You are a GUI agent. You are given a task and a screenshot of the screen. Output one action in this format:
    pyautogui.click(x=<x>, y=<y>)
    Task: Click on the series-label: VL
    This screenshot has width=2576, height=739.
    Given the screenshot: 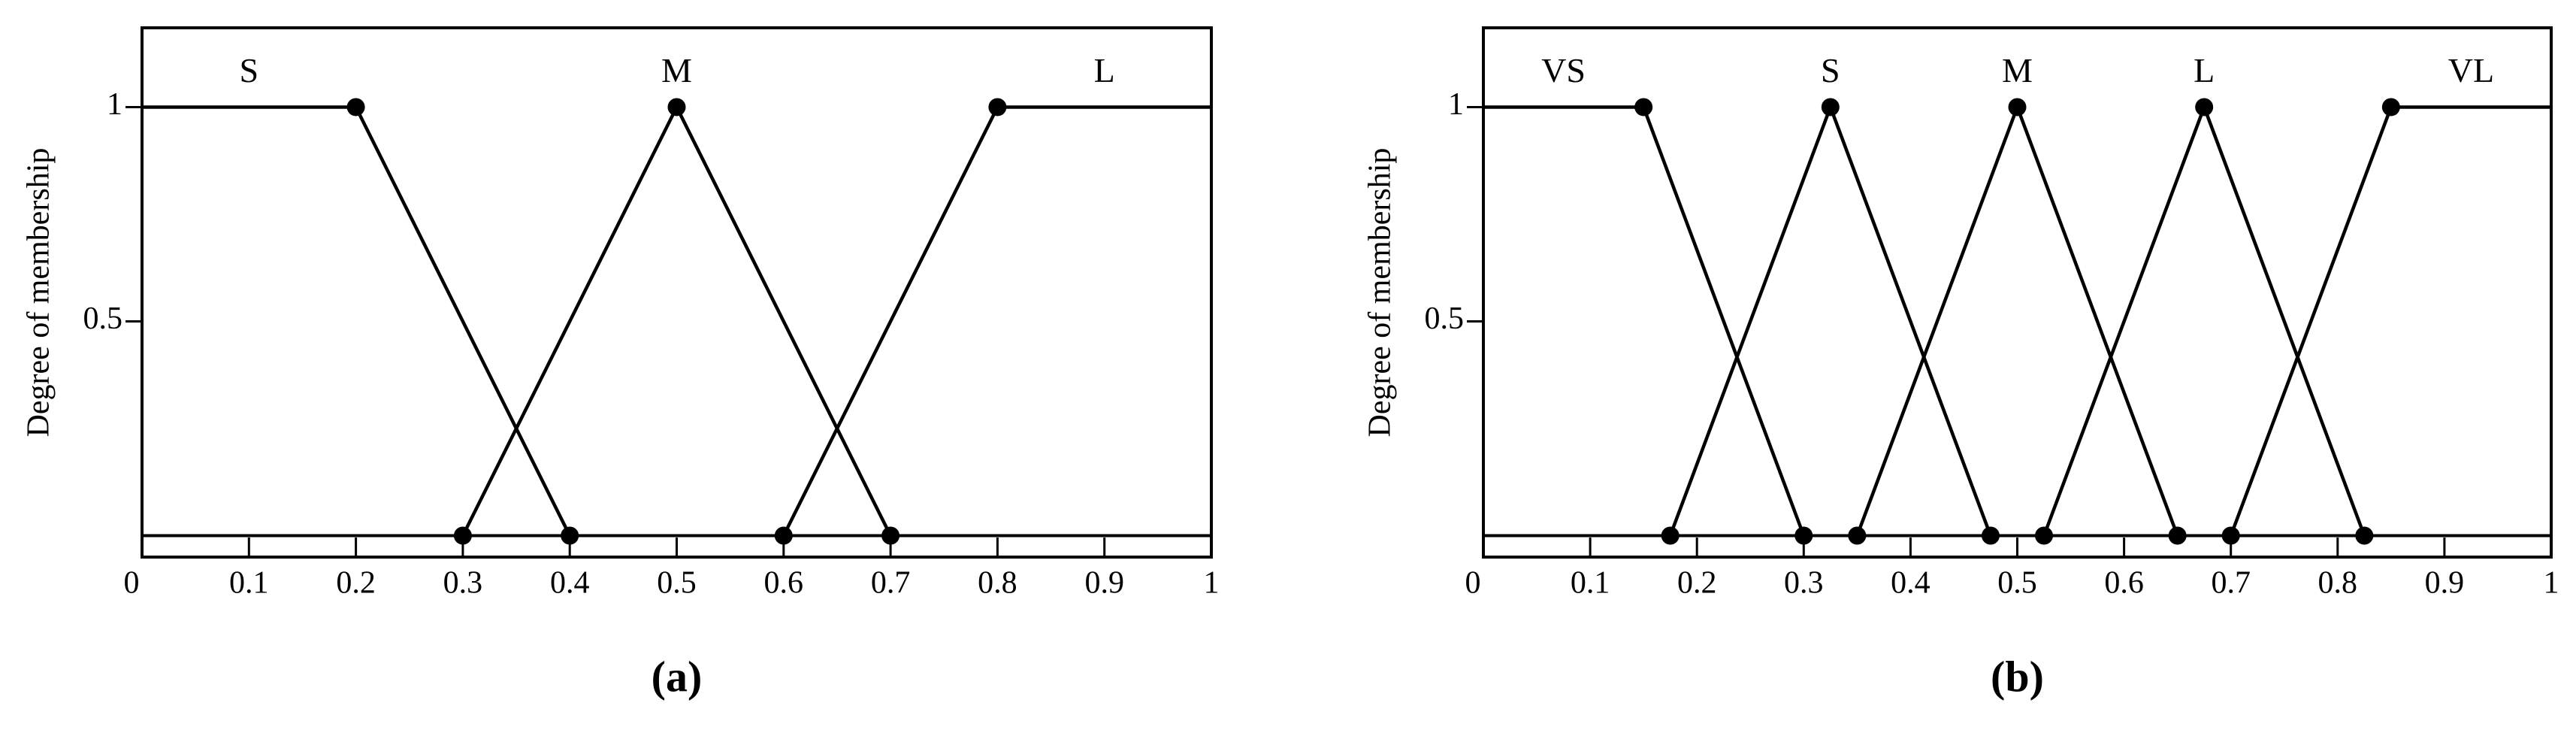 What is the action you would take?
    pyautogui.click(x=2471, y=70)
    